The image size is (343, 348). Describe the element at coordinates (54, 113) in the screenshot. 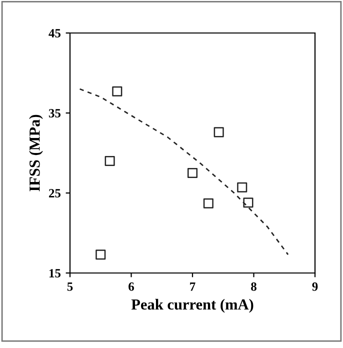

I see `y-tick-label: 35` at that location.